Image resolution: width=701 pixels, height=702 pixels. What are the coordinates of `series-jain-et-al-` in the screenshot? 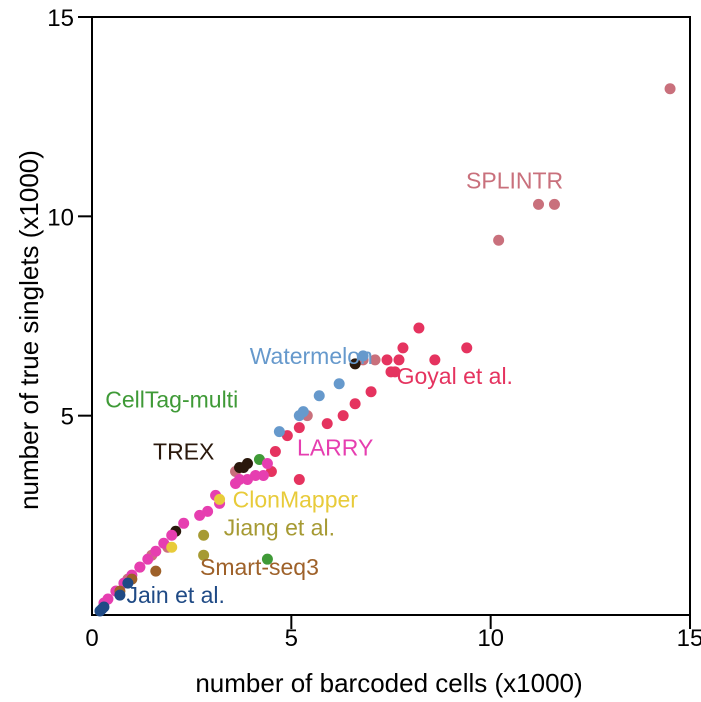 It's located at (114, 597).